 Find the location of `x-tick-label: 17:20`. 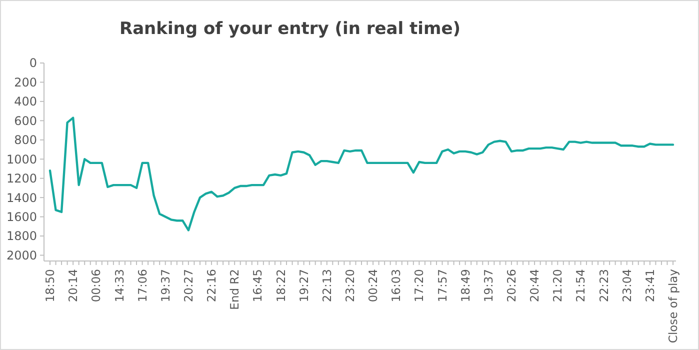

x-tick-label: 17:20 is located at coordinates (419, 285).